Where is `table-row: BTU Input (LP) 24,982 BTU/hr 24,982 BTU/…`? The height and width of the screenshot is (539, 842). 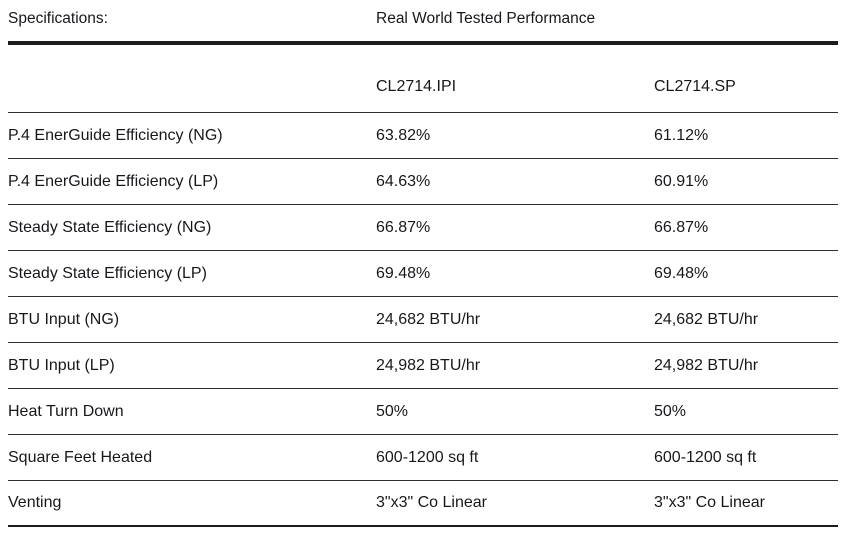 table-row: BTU Input (LP) 24,982 BTU/hr 24,982 BTU/… is located at coordinates (423, 366).